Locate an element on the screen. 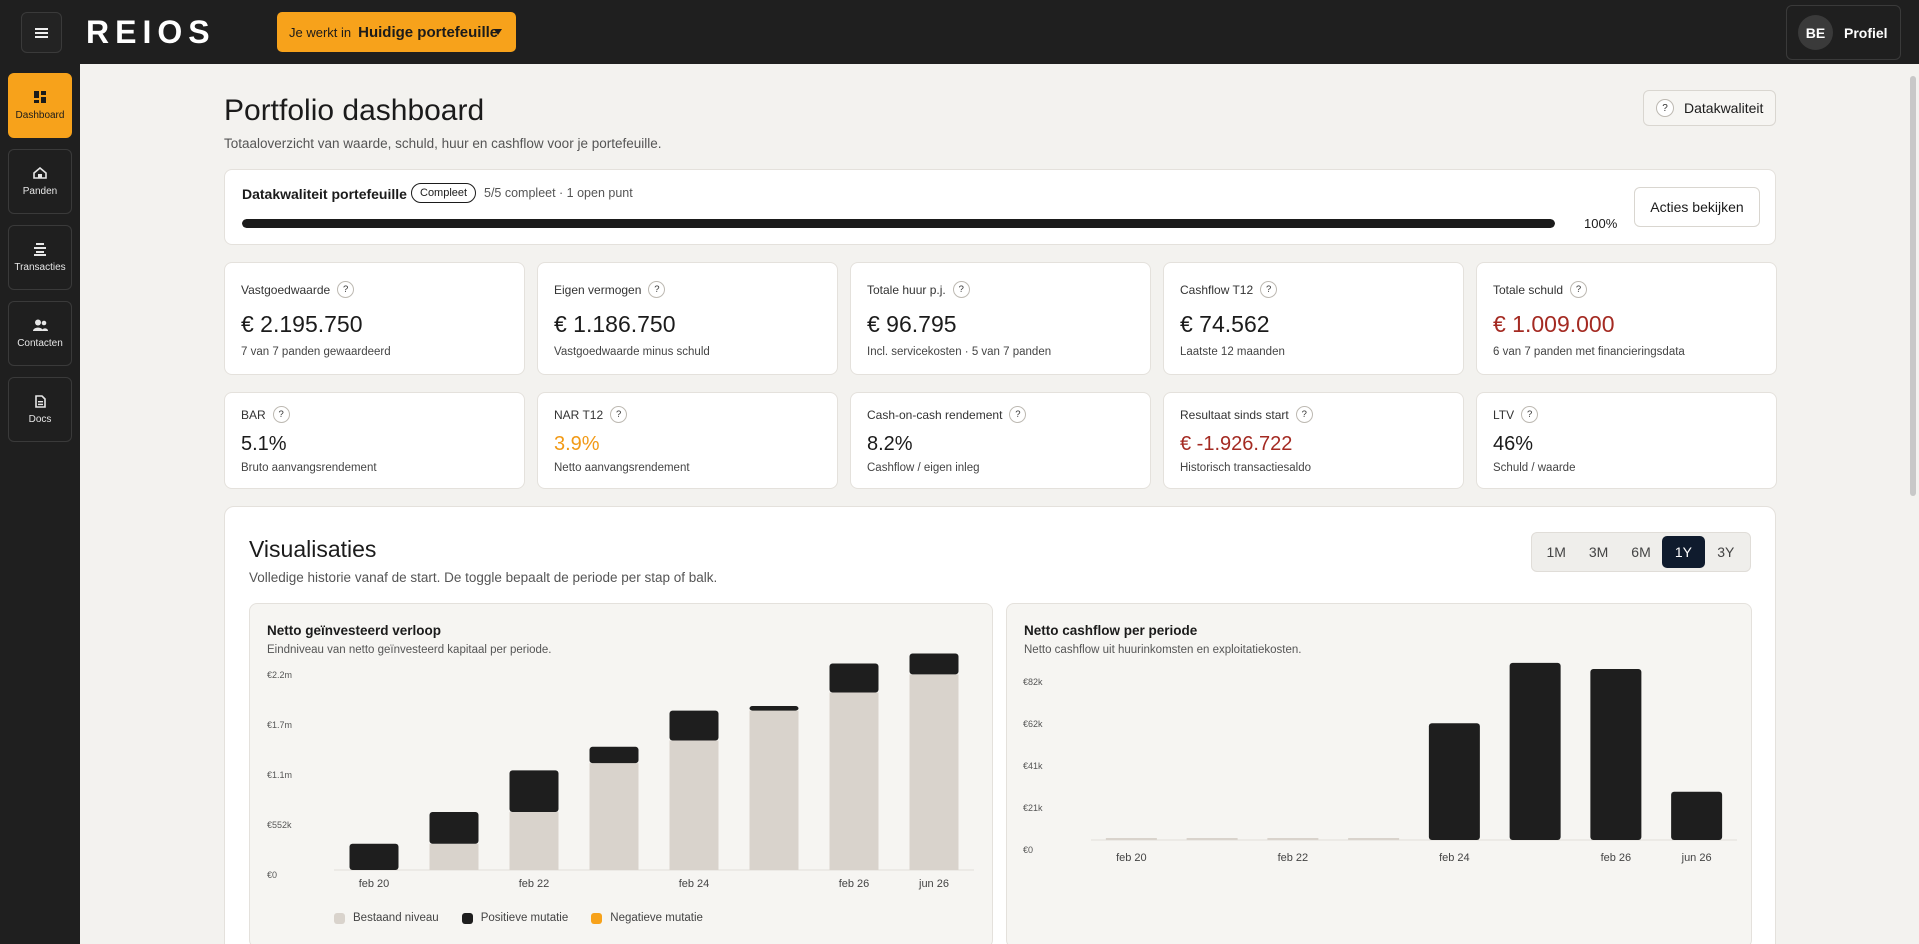 The image size is (1919, 944). legend-label: Bestaand niveau is located at coordinates (396, 918).